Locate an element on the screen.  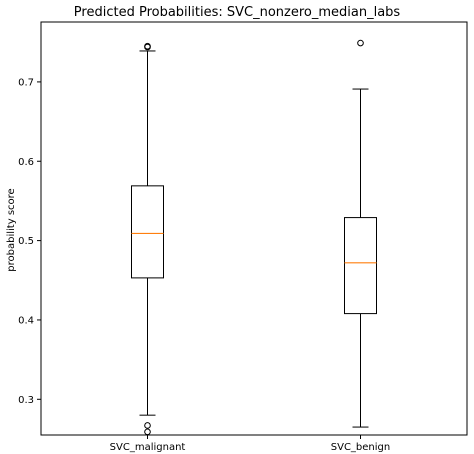
y-tick-label: 0.7 is located at coordinates (26, 82).